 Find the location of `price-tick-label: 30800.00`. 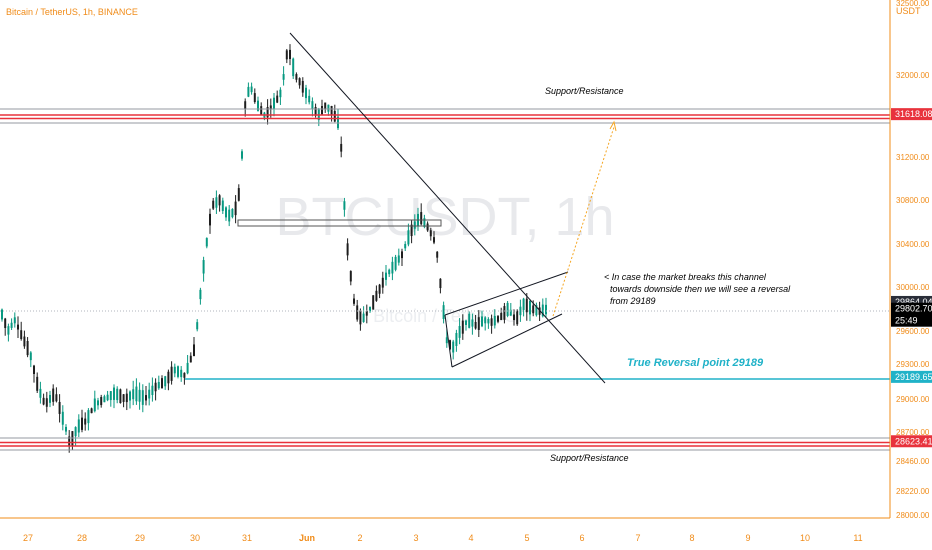

price-tick-label: 30800.00 is located at coordinates (913, 200).